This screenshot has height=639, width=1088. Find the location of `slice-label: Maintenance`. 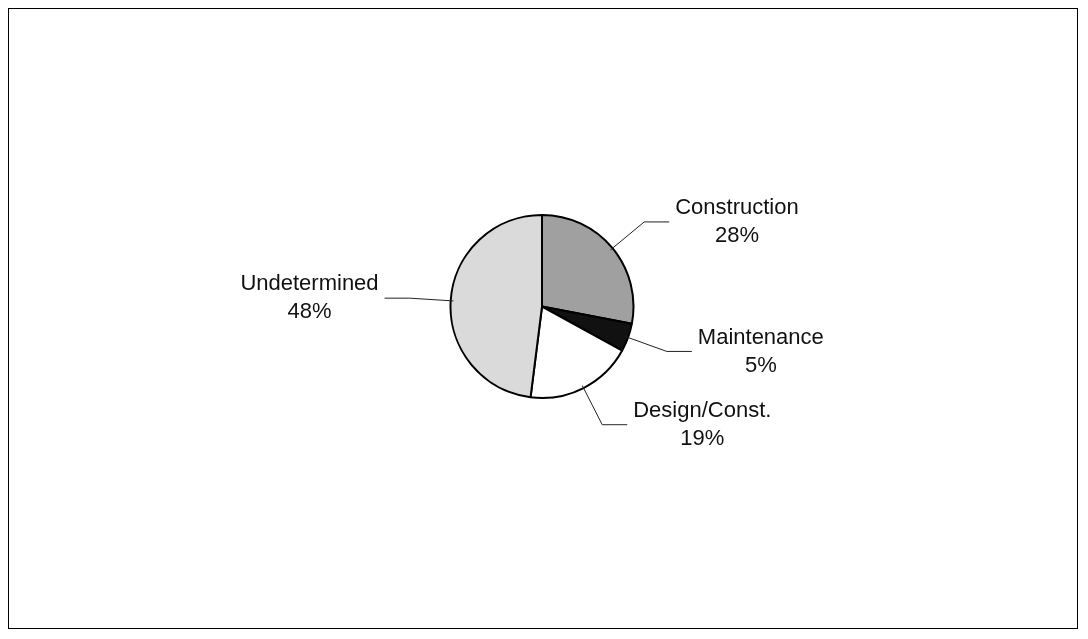

slice-label: Maintenance is located at coordinates (760, 336).